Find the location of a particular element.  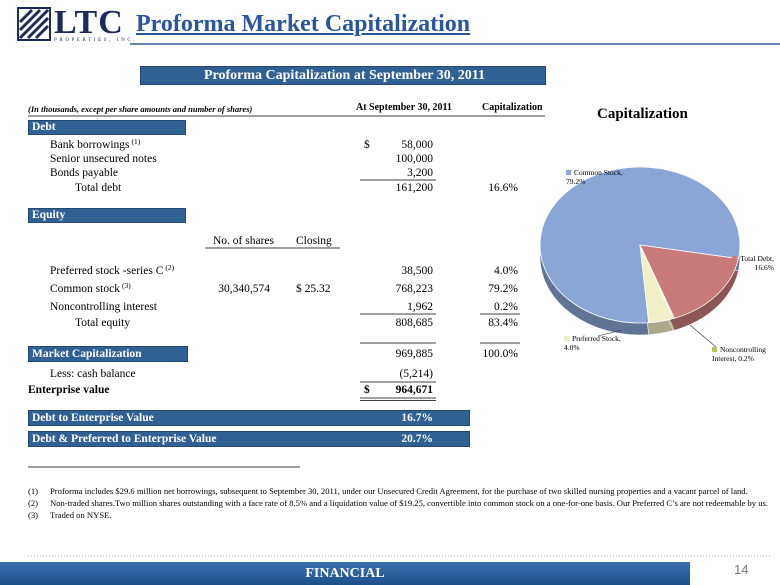

amount: 100,000 is located at coordinates (414, 159).